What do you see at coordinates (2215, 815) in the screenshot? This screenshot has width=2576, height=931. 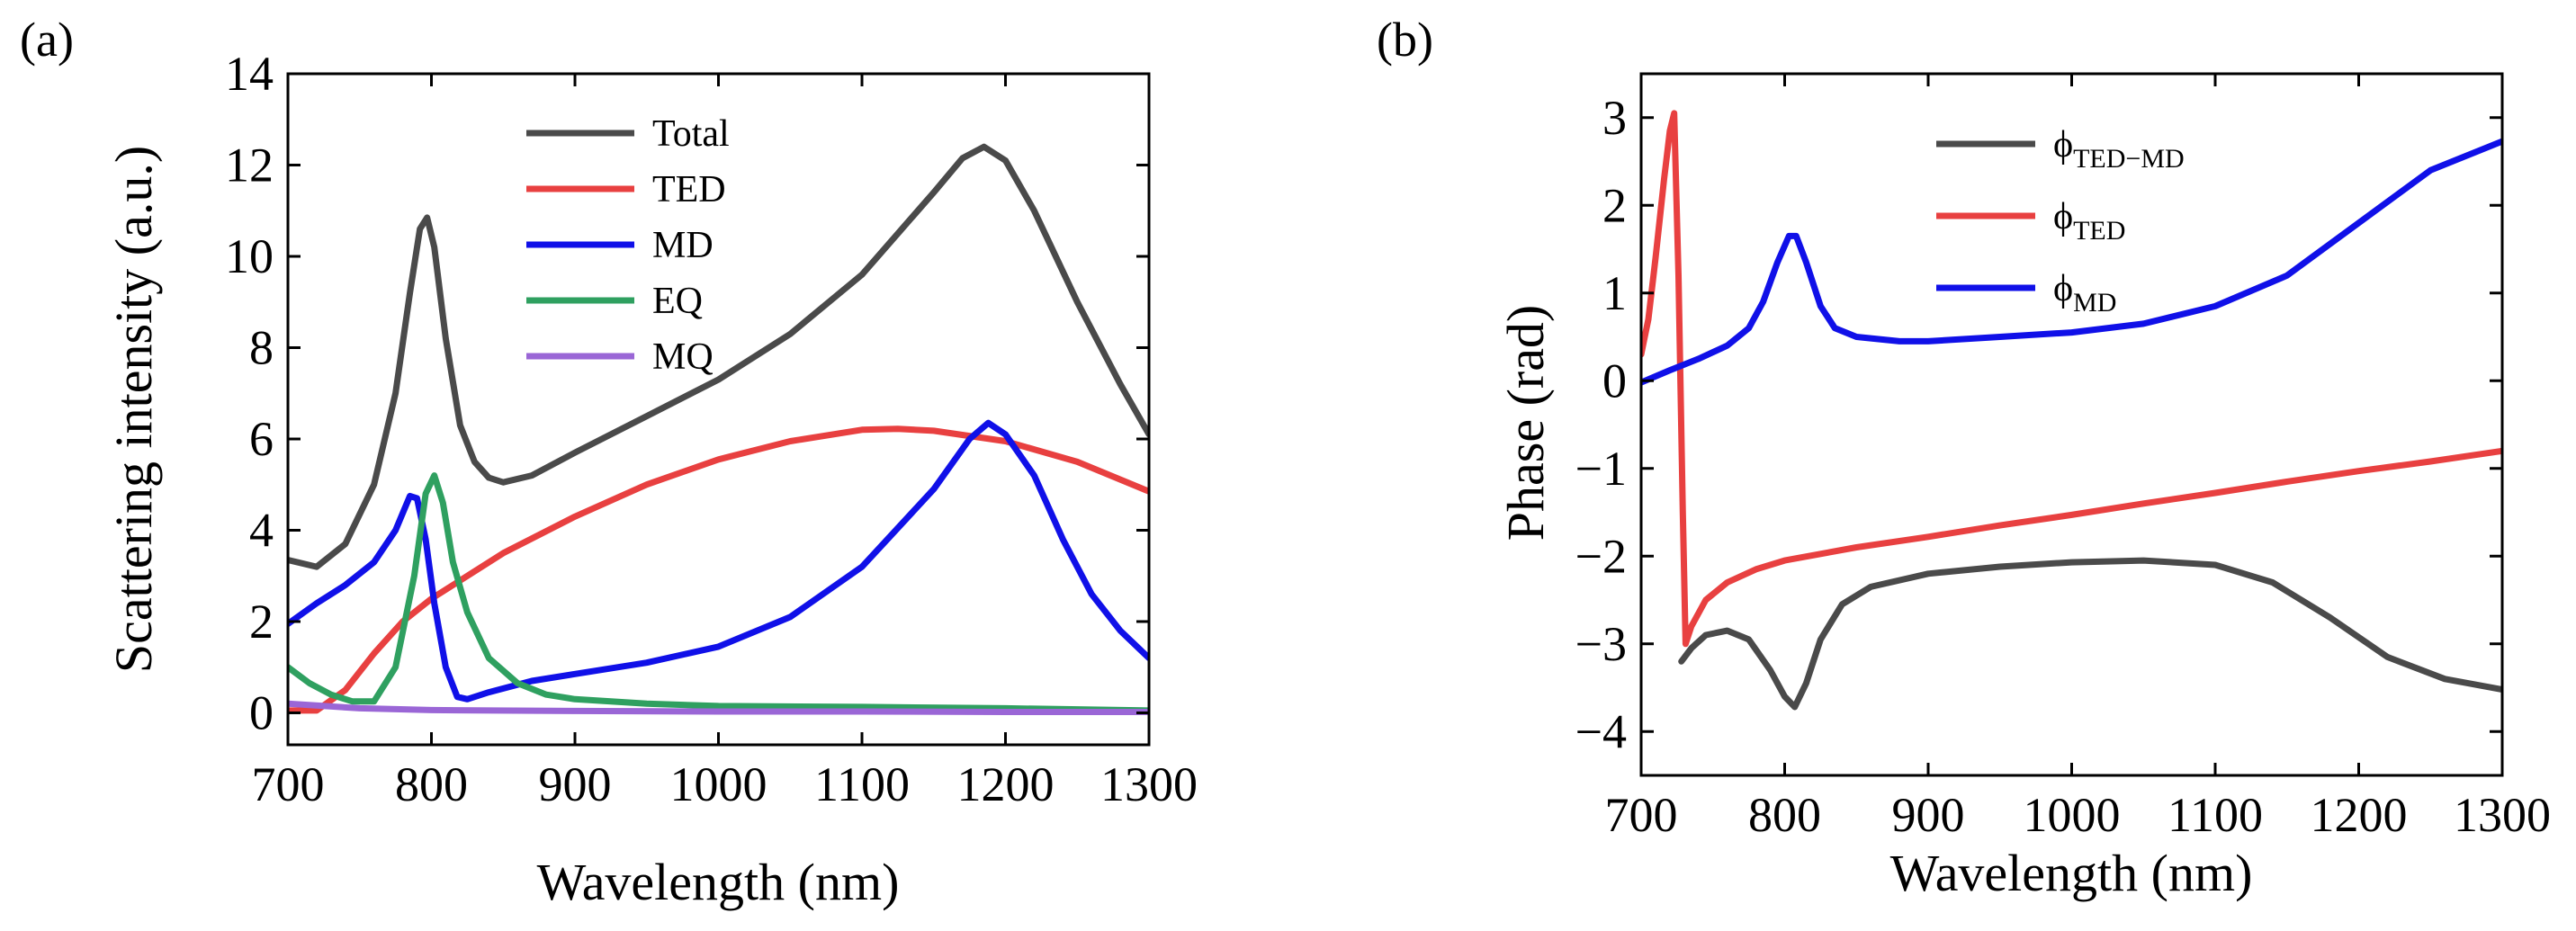 I see `panel-b-x-tick-label: 1100` at bounding box center [2215, 815].